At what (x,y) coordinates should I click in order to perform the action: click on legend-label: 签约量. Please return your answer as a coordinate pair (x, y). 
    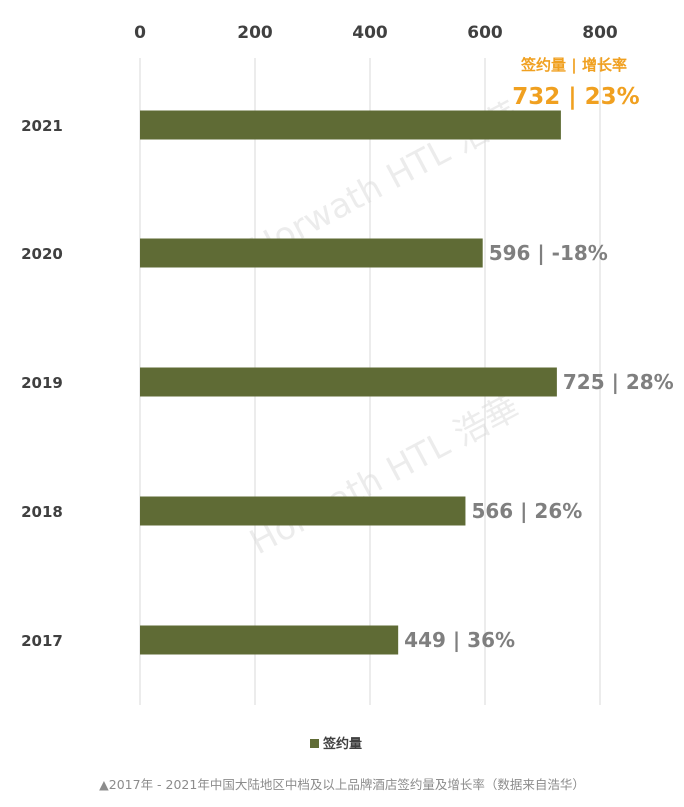
    Looking at the image, I should click on (342, 744).